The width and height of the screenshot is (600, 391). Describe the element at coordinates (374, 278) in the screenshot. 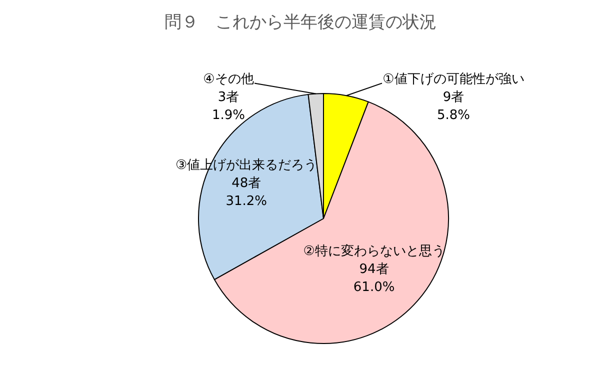

I see `data-label: 94者 61.0%` at that location.